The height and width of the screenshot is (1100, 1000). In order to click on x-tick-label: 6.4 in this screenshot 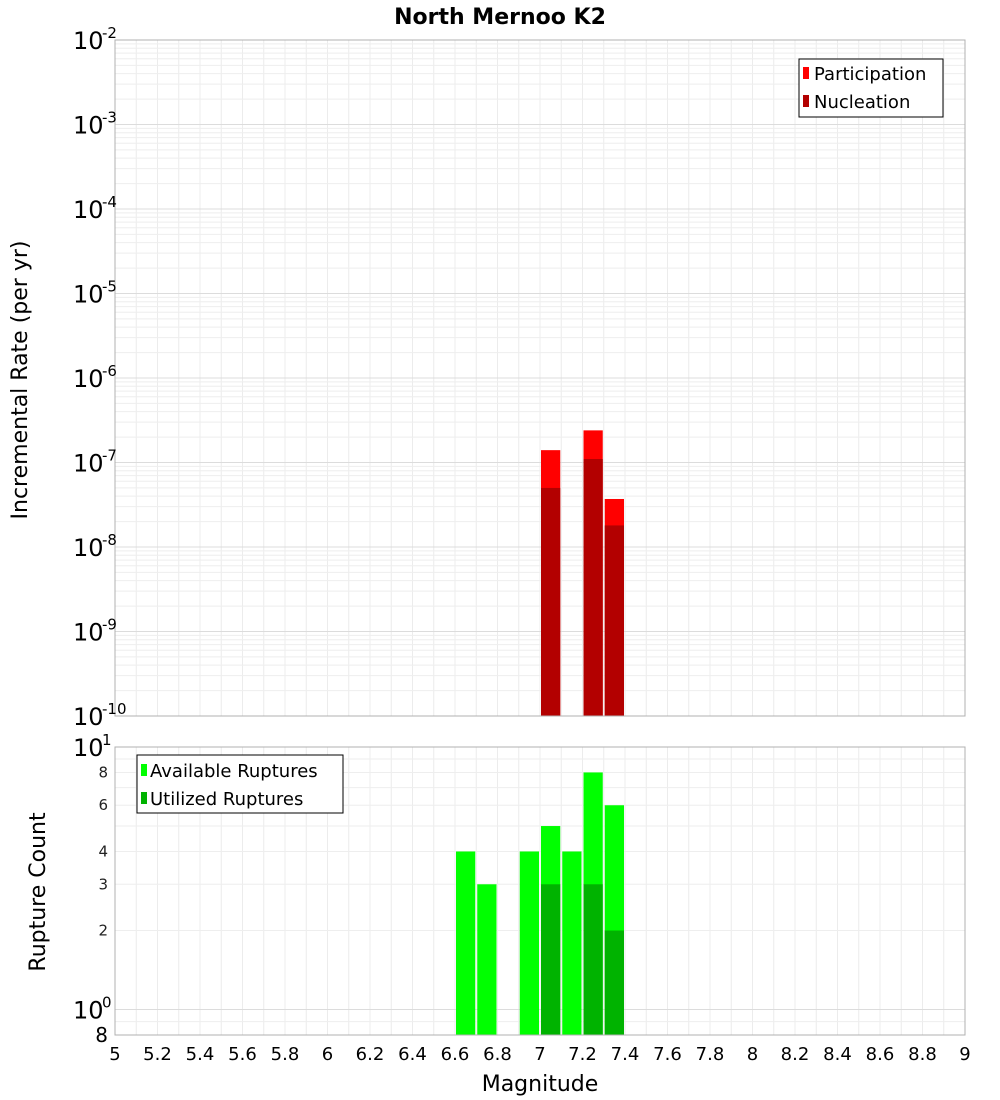, I will do `click(412, 1054)`.